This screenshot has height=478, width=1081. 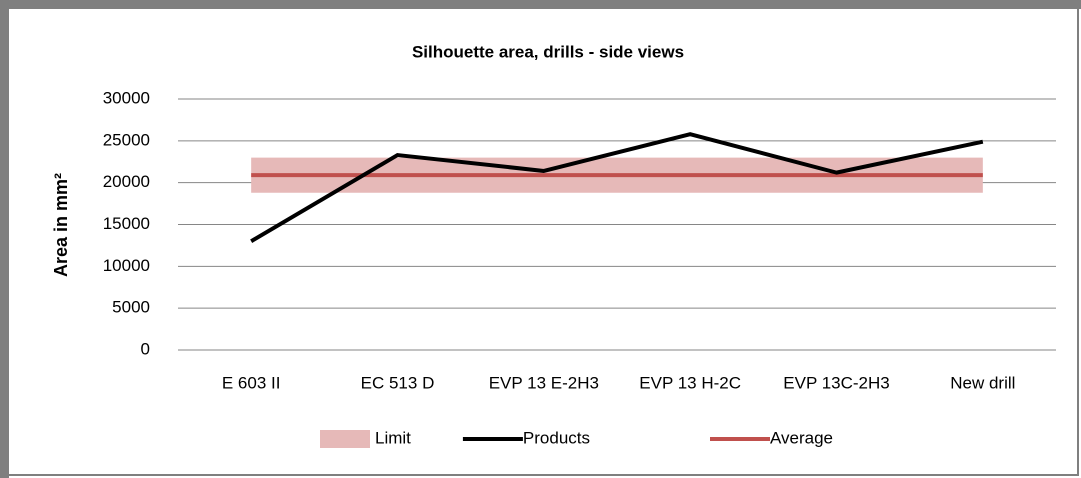 What do you see at coordinates (556, 437) in the screenshot?
I see `legend-label: Products` at bounding box center [556, 437].